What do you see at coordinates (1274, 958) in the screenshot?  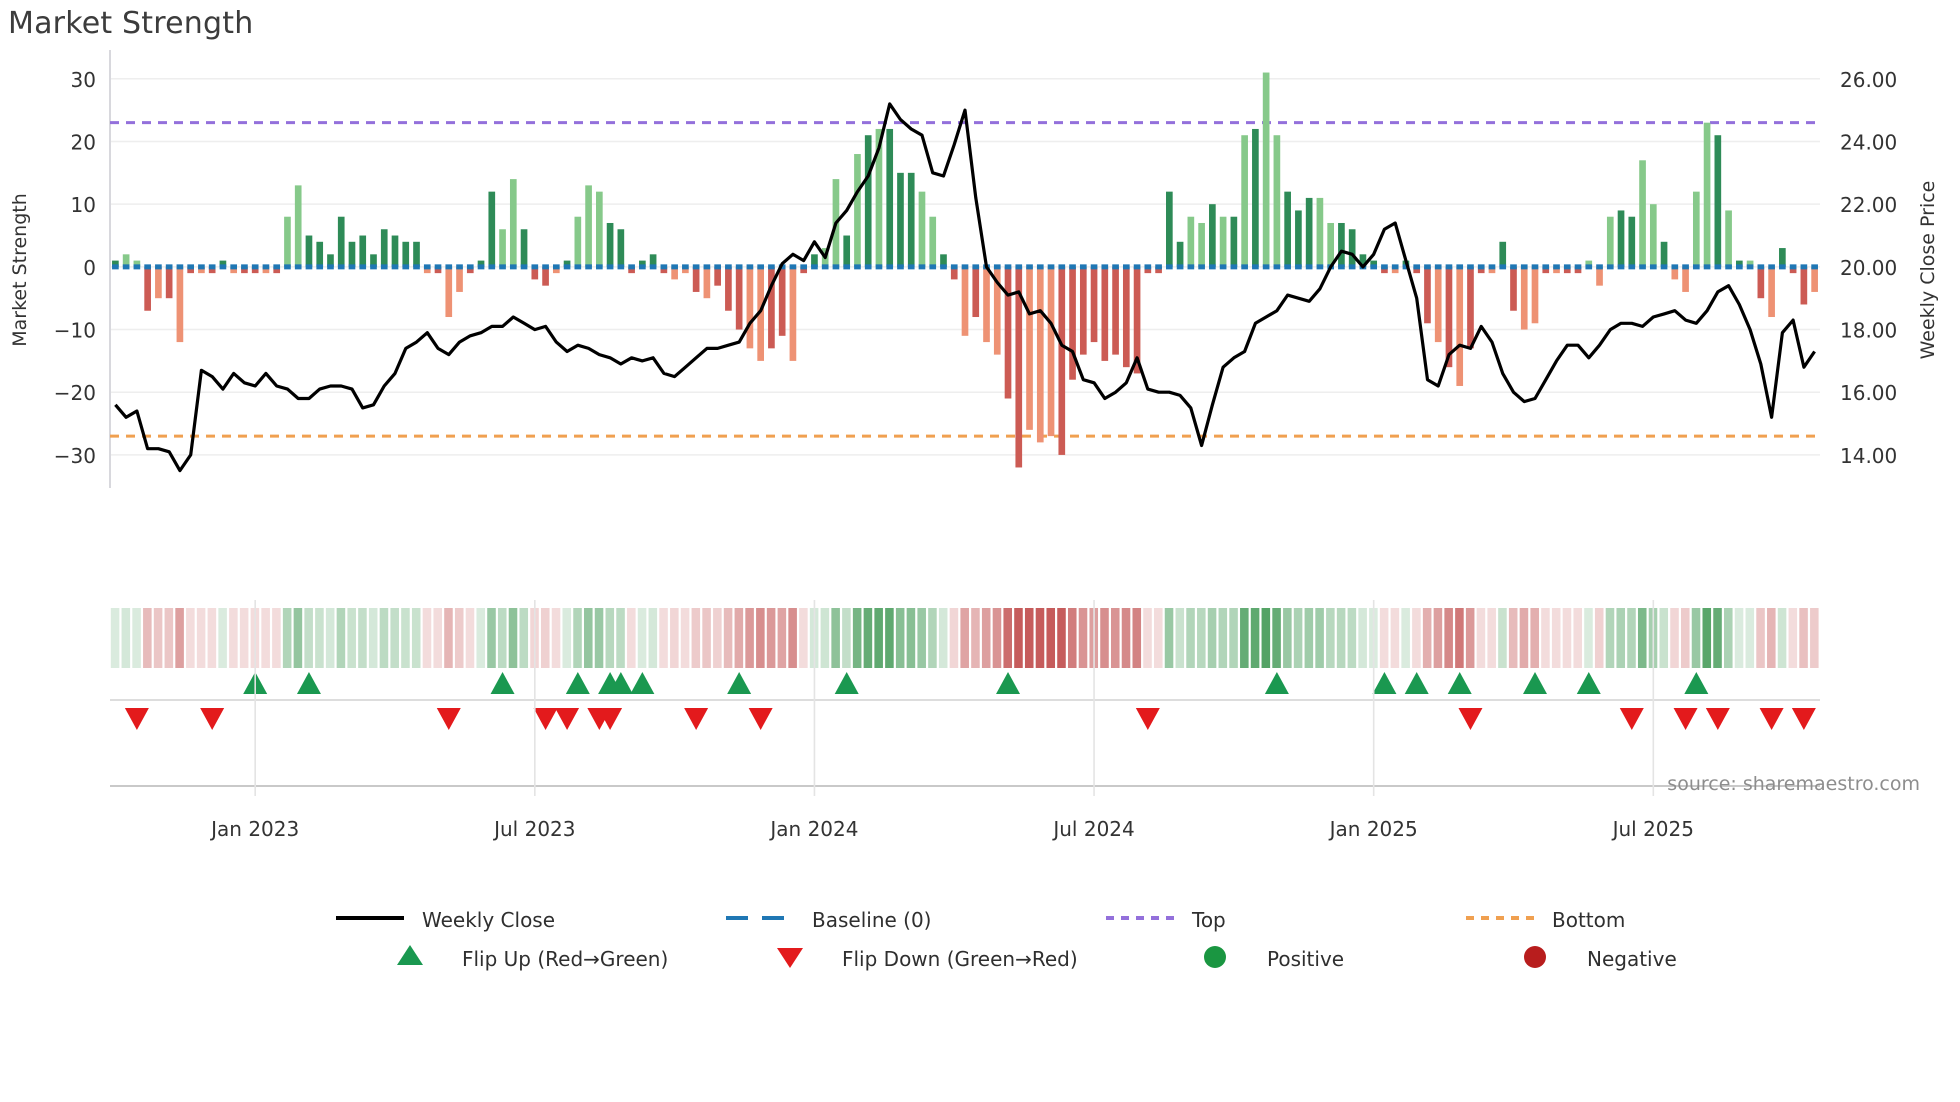 I see `legend-item: Positive` at bounding box center [1274, 958].